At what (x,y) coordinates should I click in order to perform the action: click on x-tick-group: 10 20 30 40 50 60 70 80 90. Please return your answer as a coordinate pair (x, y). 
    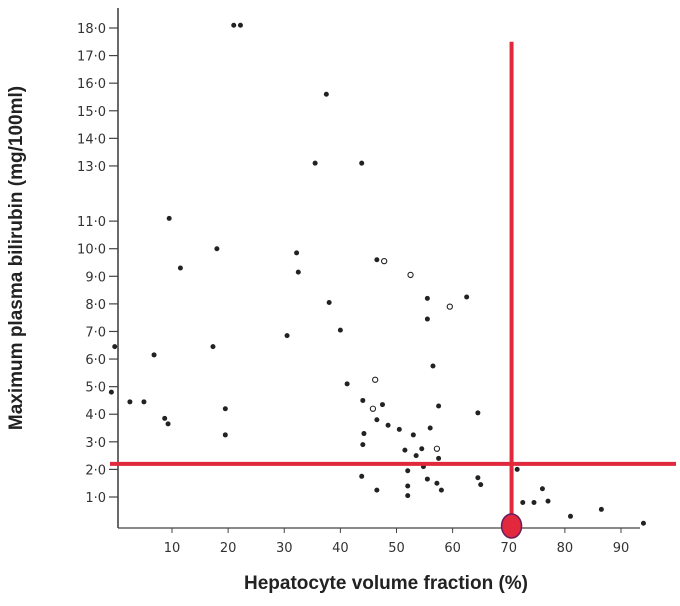
    Looking at the image, I should click on (397, 542).